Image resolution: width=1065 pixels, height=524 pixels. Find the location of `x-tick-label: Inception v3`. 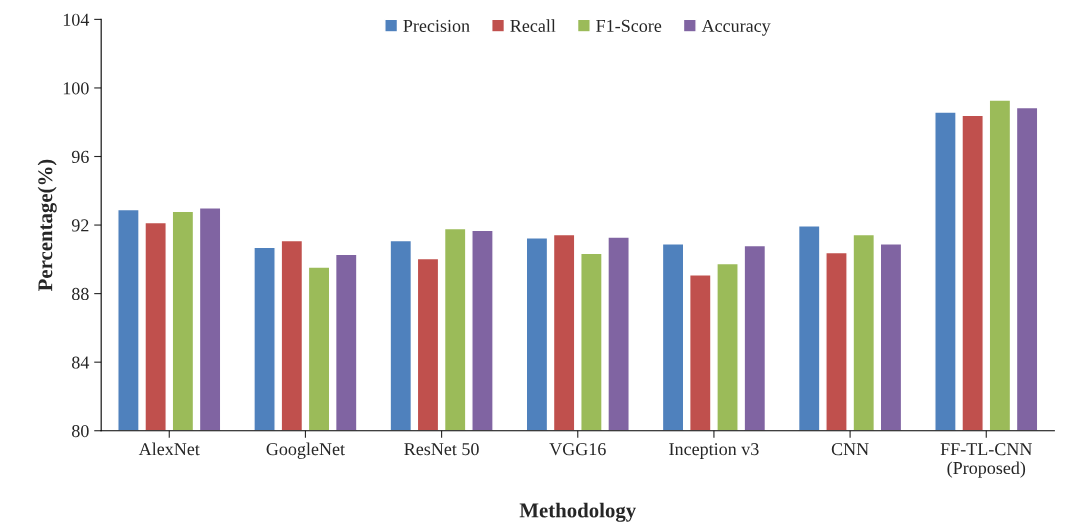

x-tick-label: Inception v3 is located at coordinates (714, 451).